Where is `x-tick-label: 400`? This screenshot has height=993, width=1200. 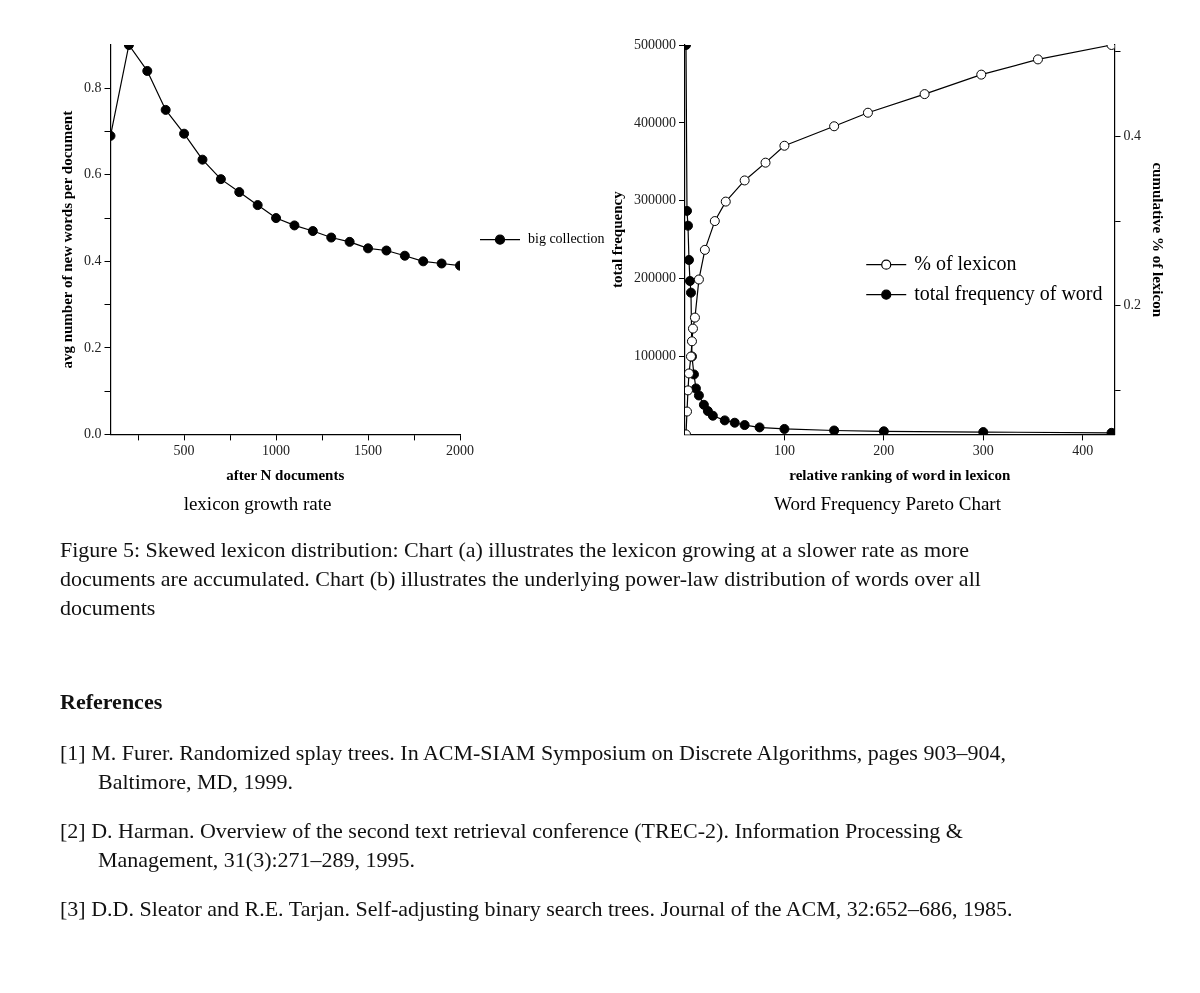 x-tick-label: 400 is located at coordinates (1083, 451).